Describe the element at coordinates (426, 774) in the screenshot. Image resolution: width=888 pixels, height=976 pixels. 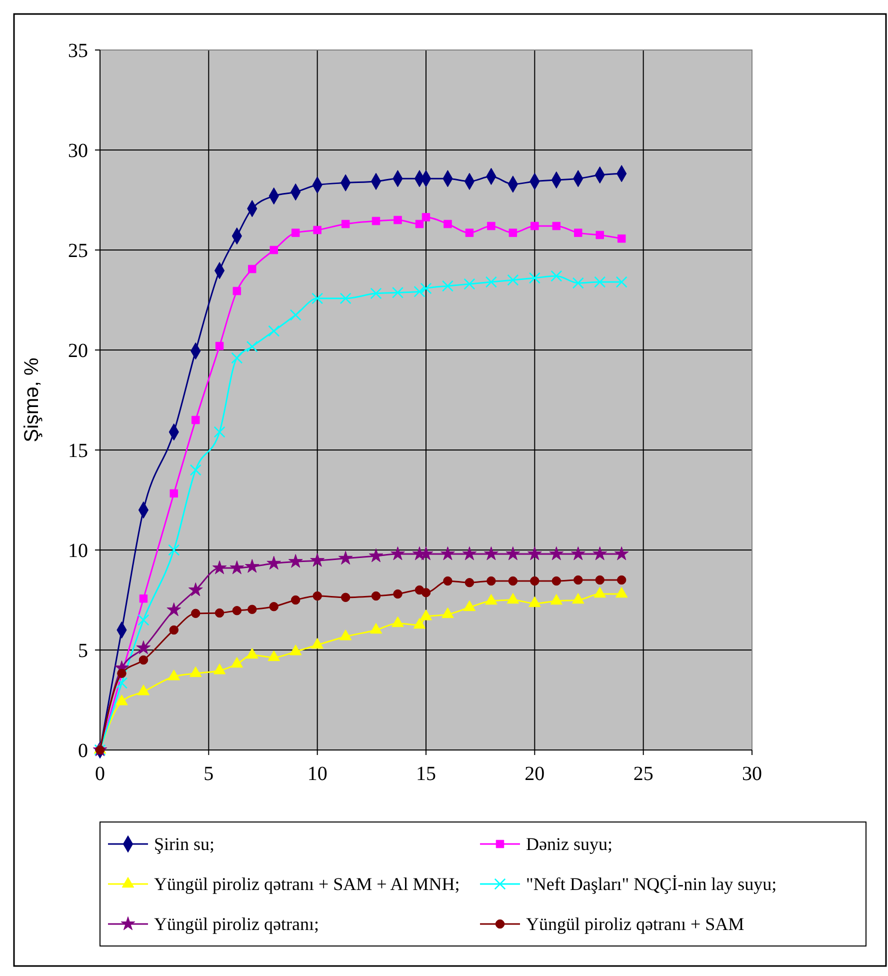
I see `x-tick-label: 15` at that location.